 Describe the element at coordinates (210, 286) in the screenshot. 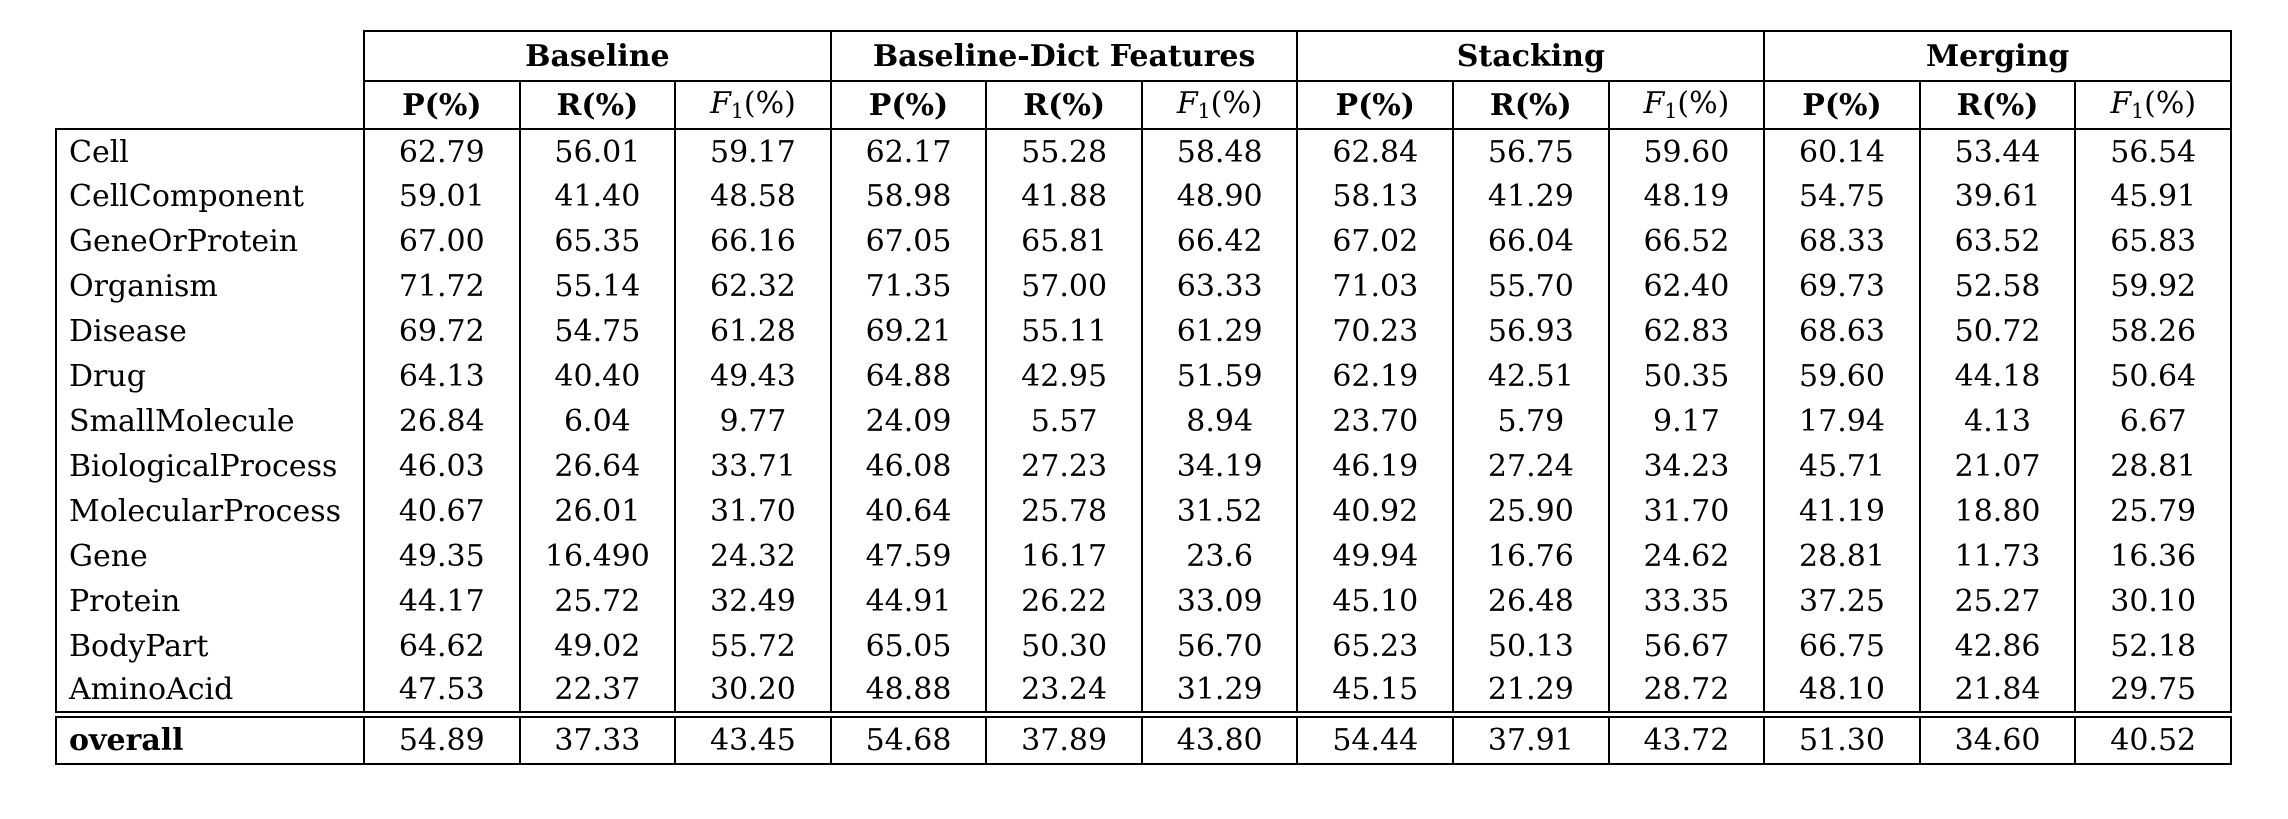

I see `row-label: Organism` at that location.